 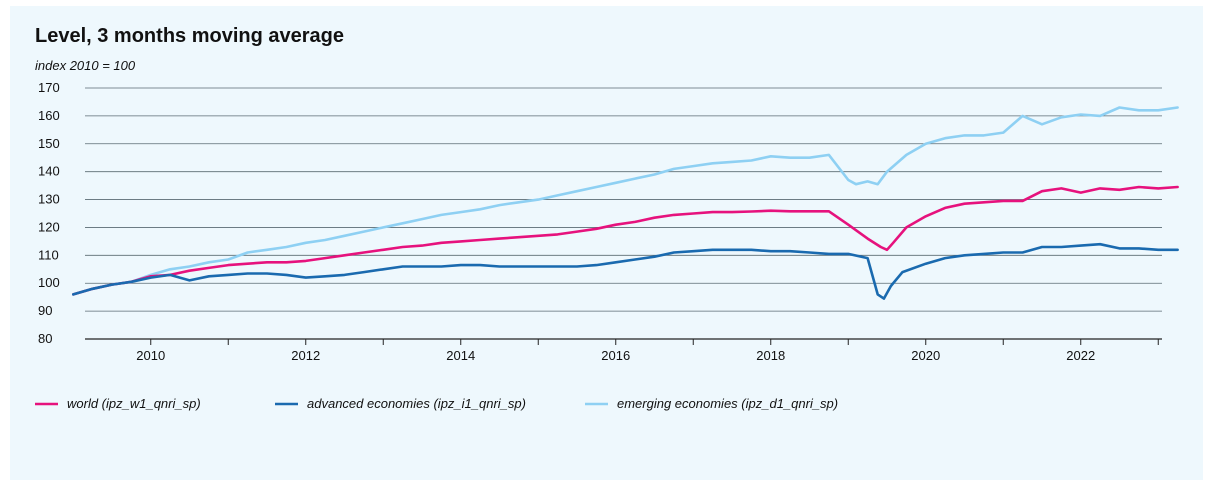 I want to click on y-tick-label: 130, so click(x=49, y=199).